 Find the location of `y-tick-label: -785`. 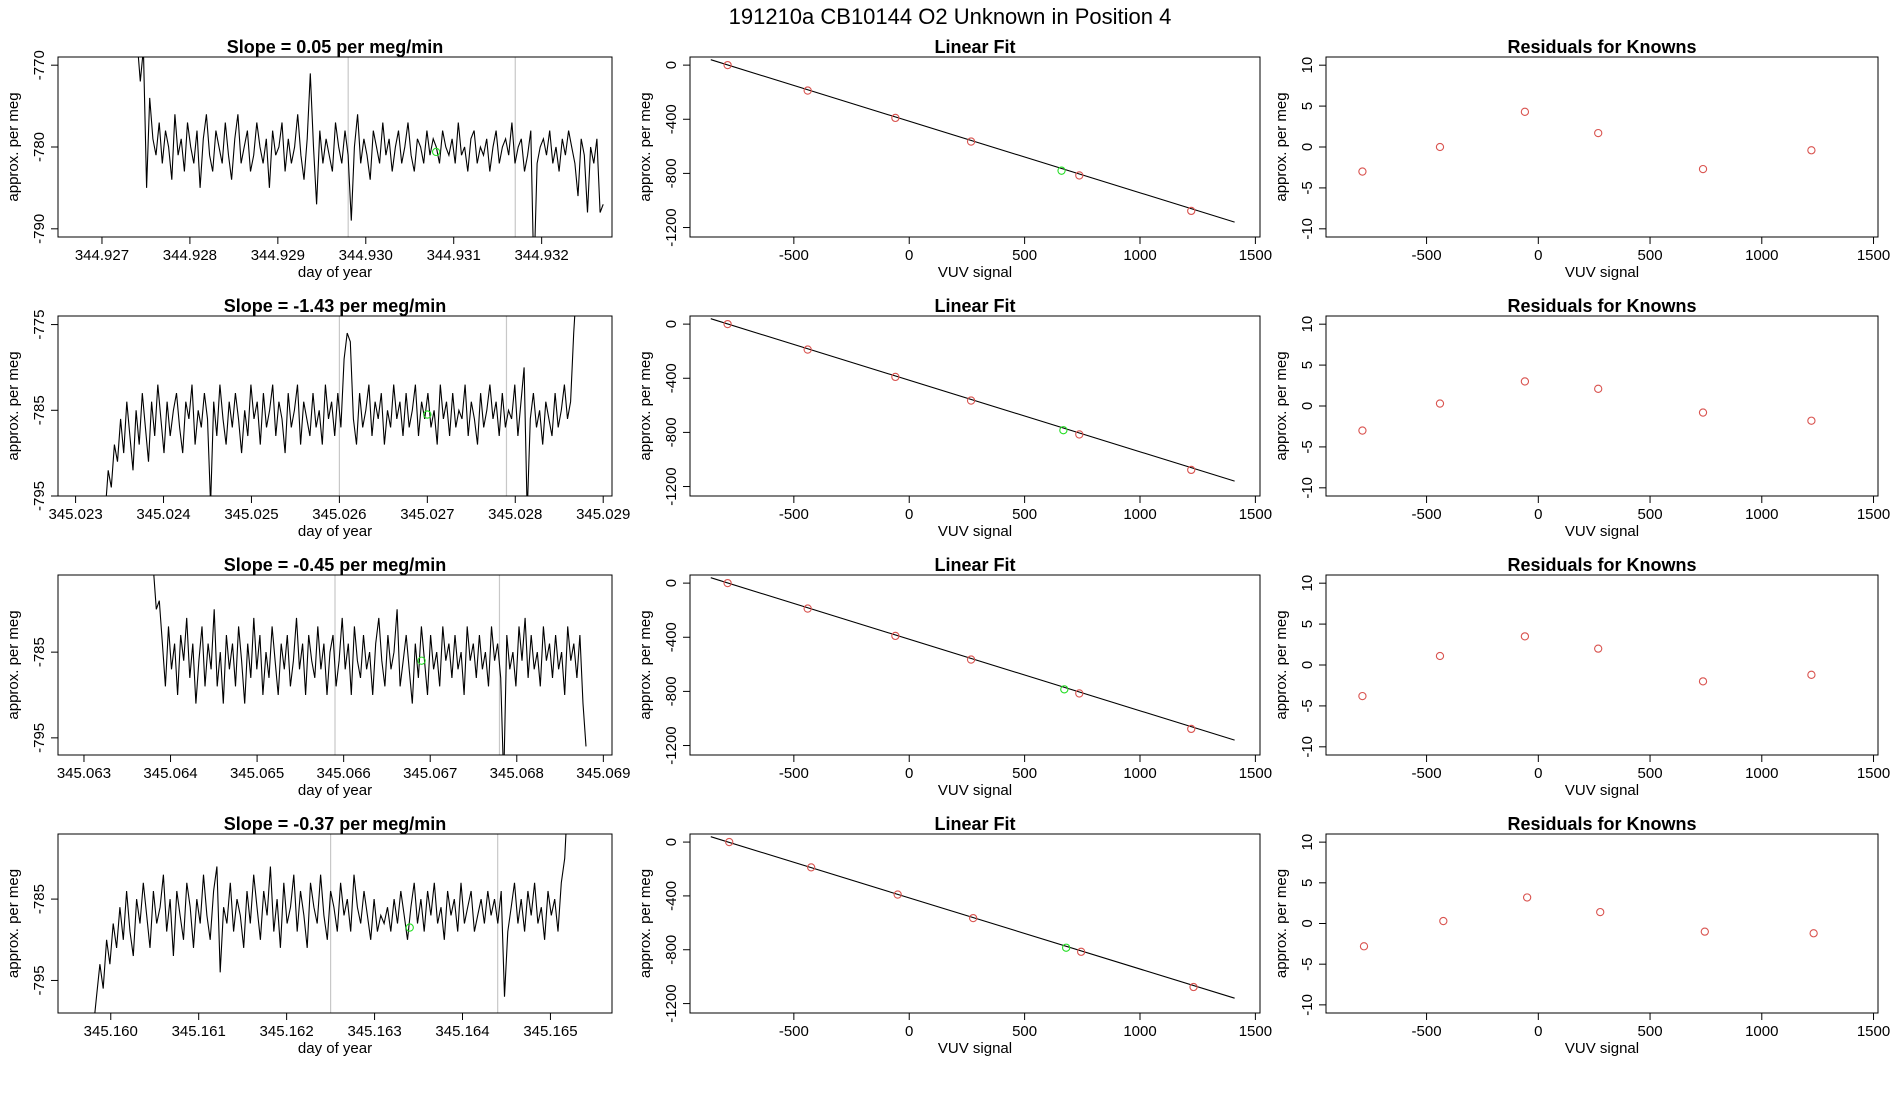

y-tick-label: -785 is located at coordinates (39, 899).